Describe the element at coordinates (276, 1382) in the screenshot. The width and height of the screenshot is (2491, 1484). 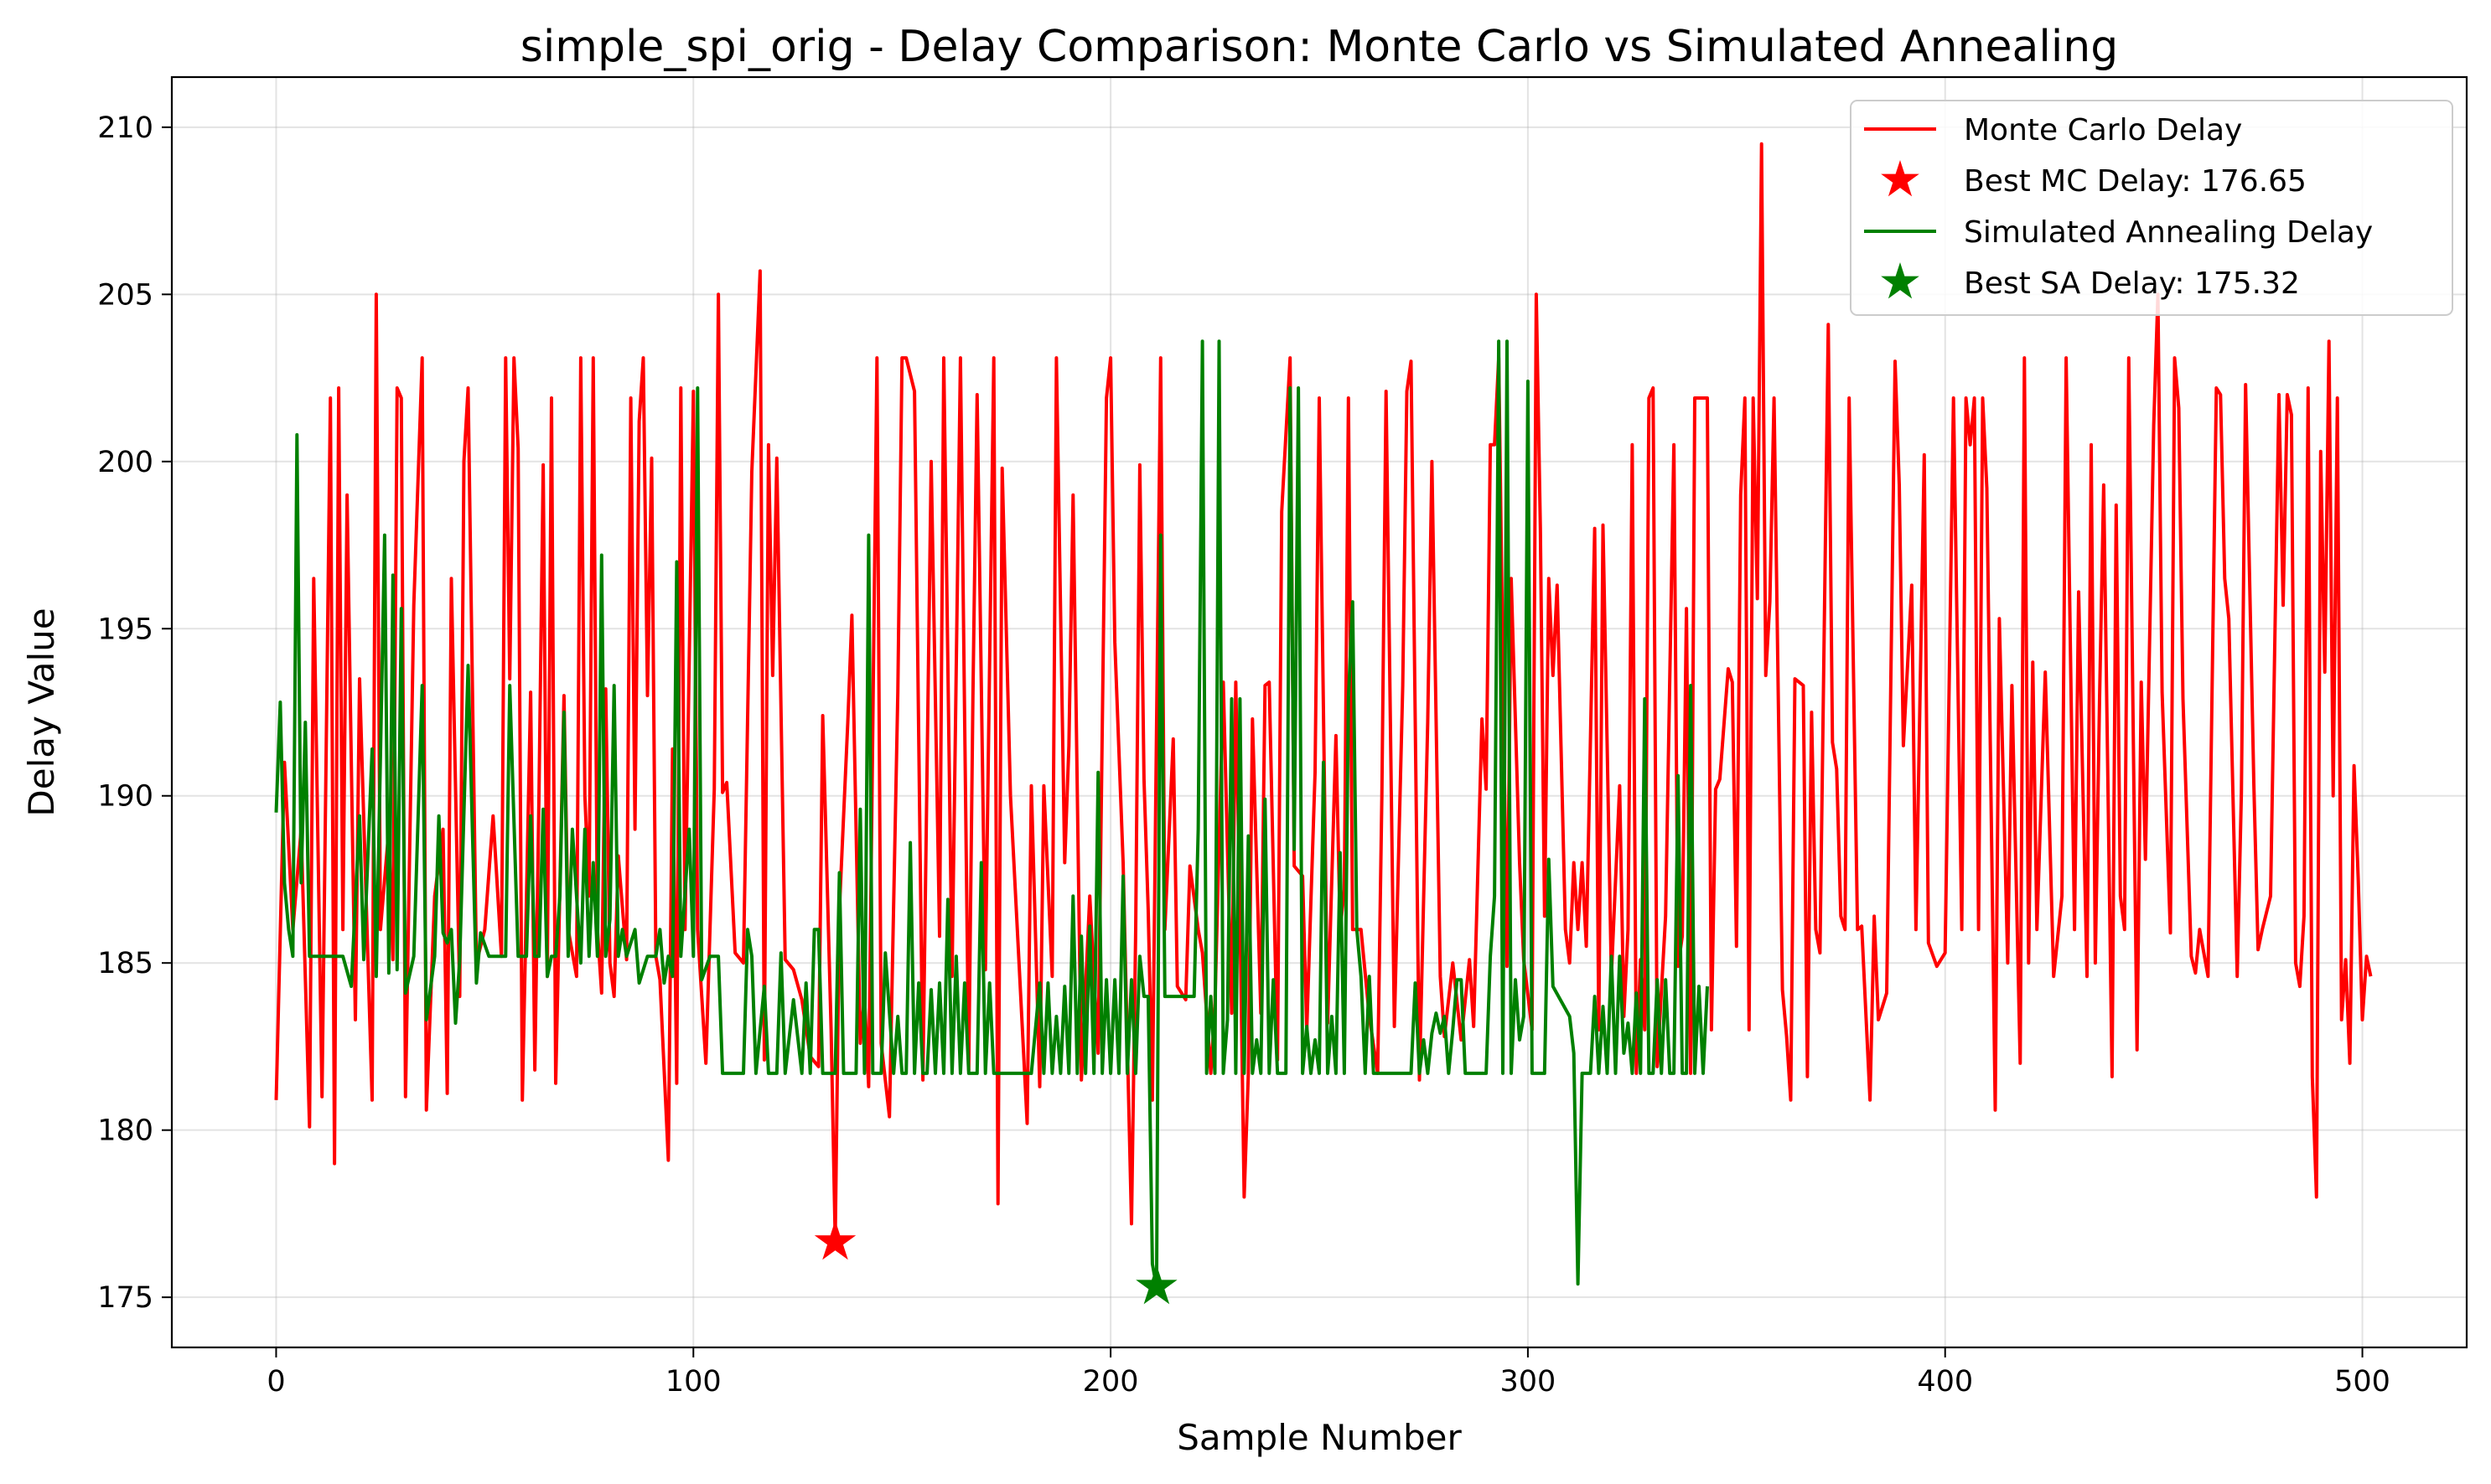
I see `x-tick-label: 0` at that location.